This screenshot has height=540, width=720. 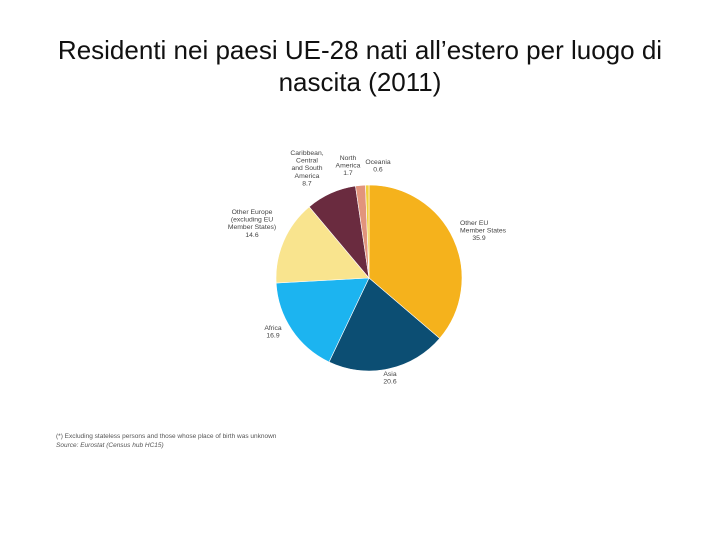 I want to click on slice-name-label: Caribbean, Central and South America, so click(x=306, y=165).